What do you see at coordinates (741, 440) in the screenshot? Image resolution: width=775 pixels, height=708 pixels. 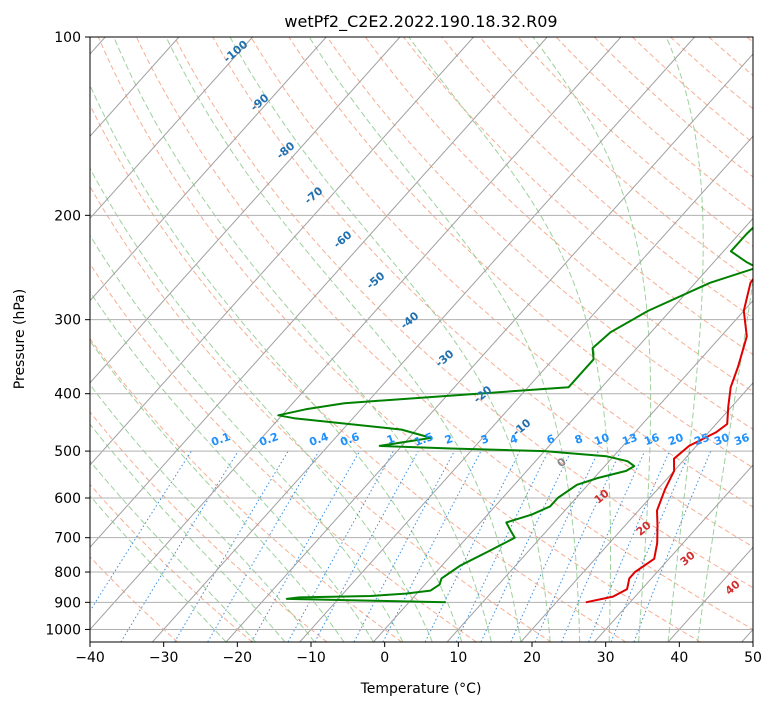 I see `mixing-ratio-label: 36` at bounding box center [741, 440].